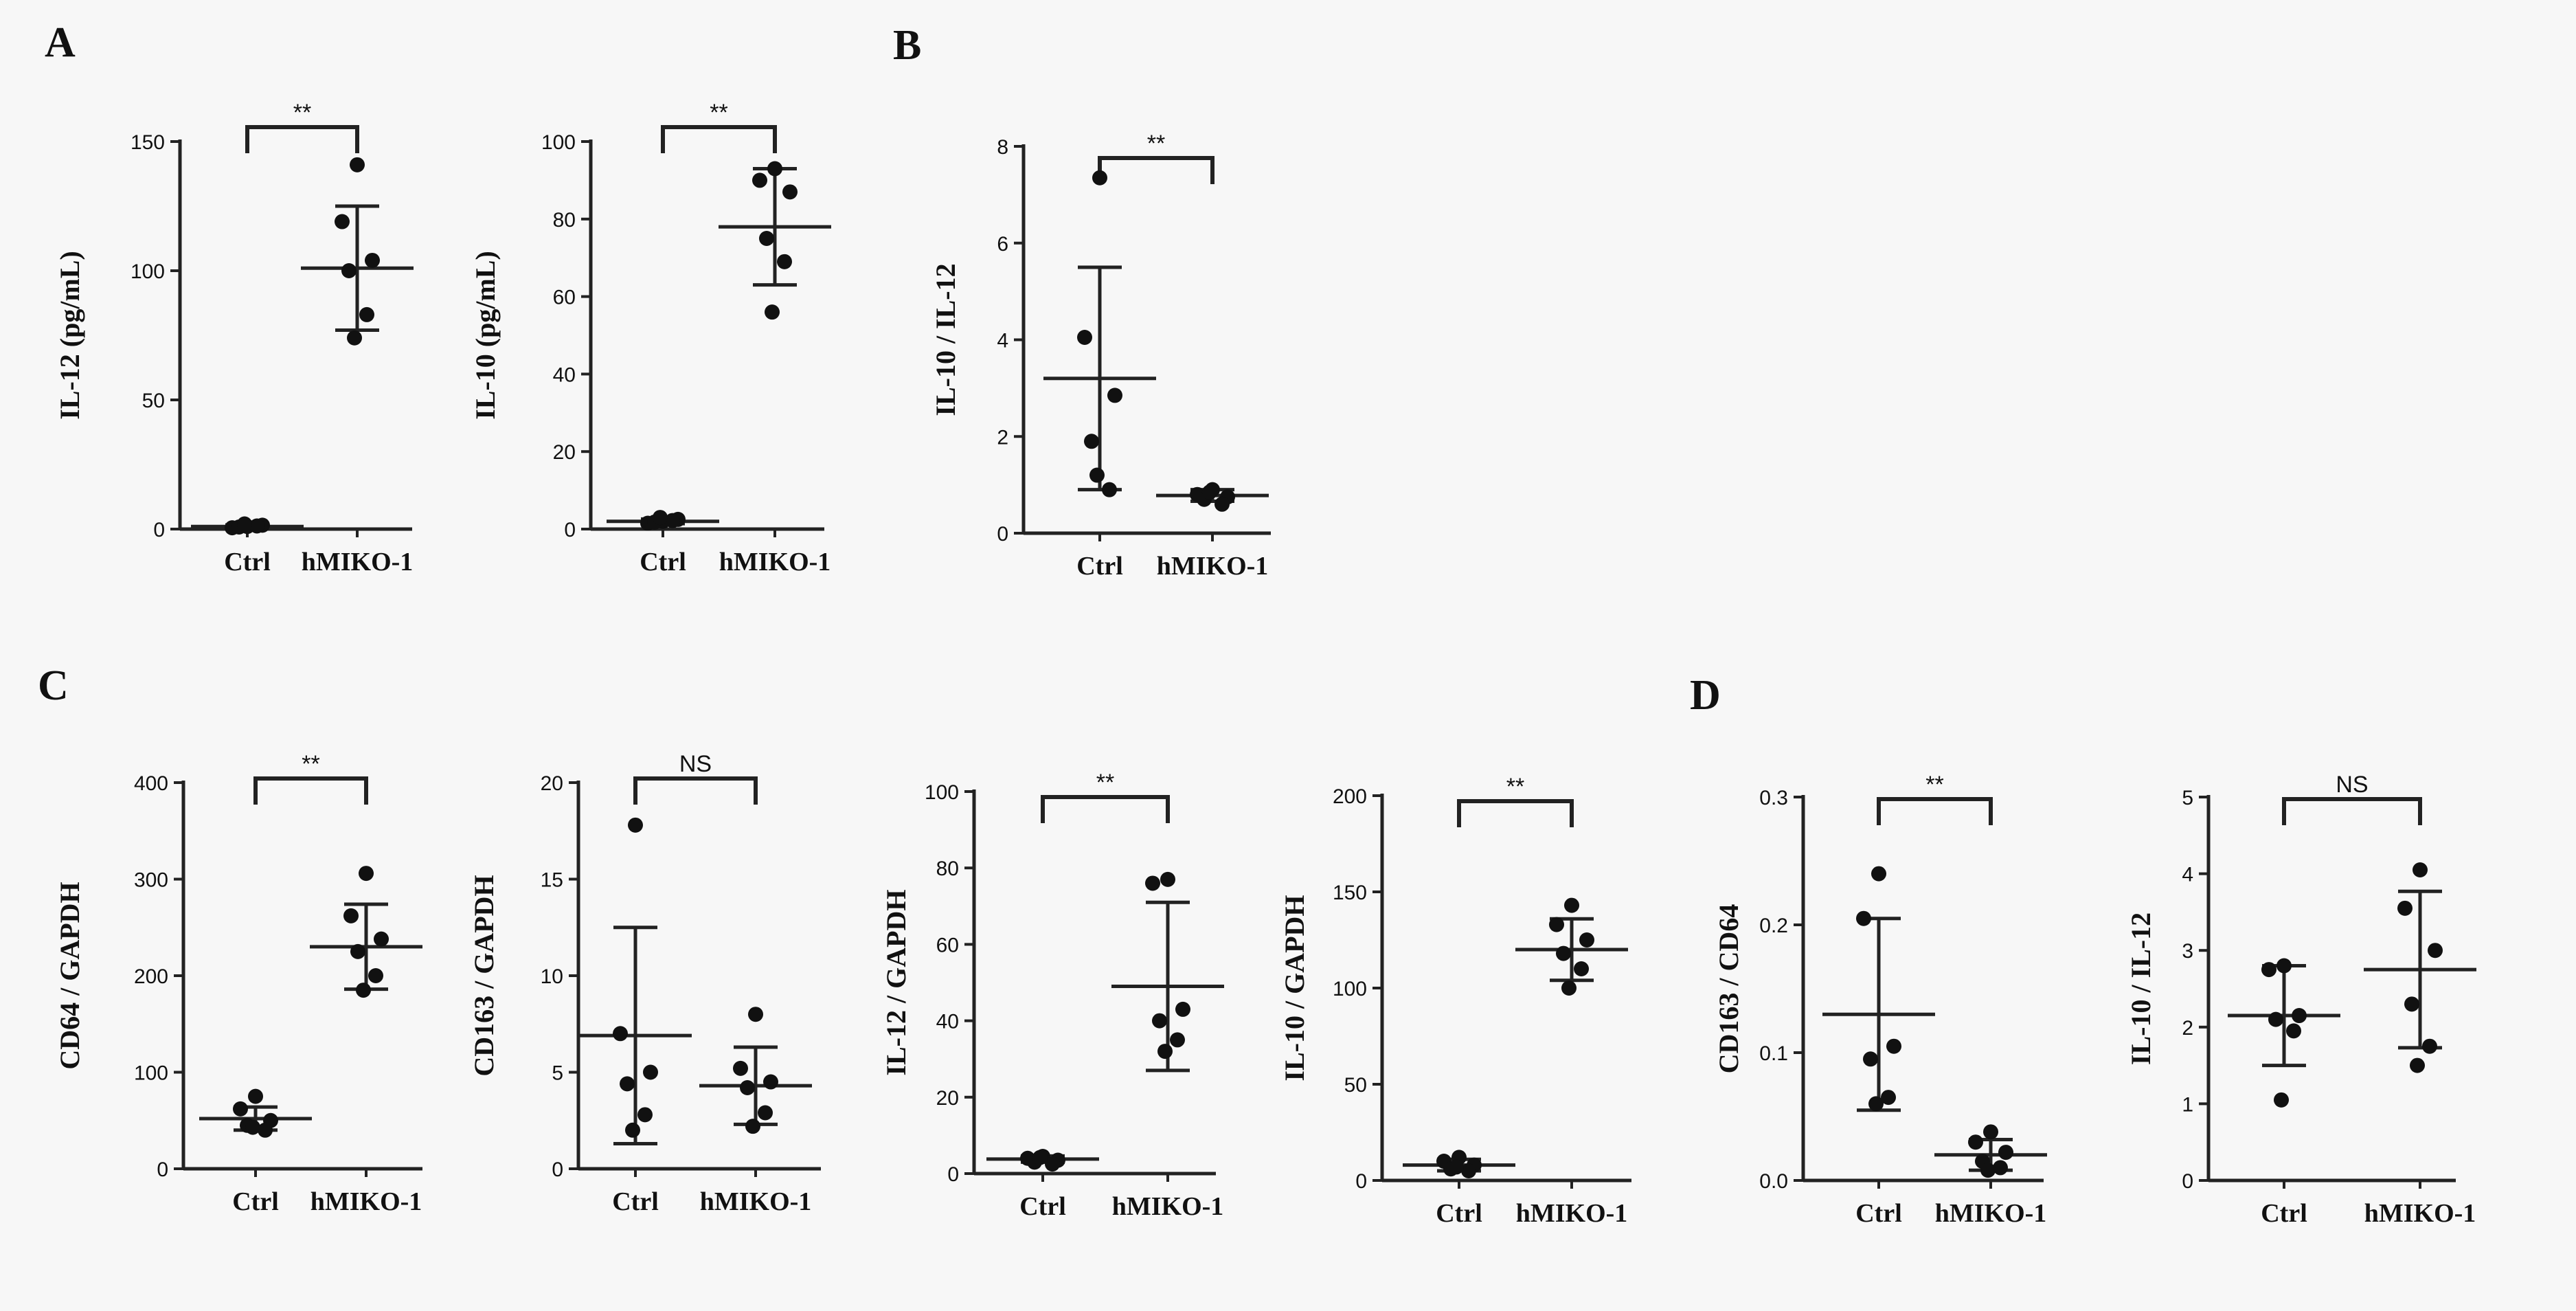 This screenshot has width=2576, height=1311. I want to click on y-tick-label: 150, so click(1350, 893).